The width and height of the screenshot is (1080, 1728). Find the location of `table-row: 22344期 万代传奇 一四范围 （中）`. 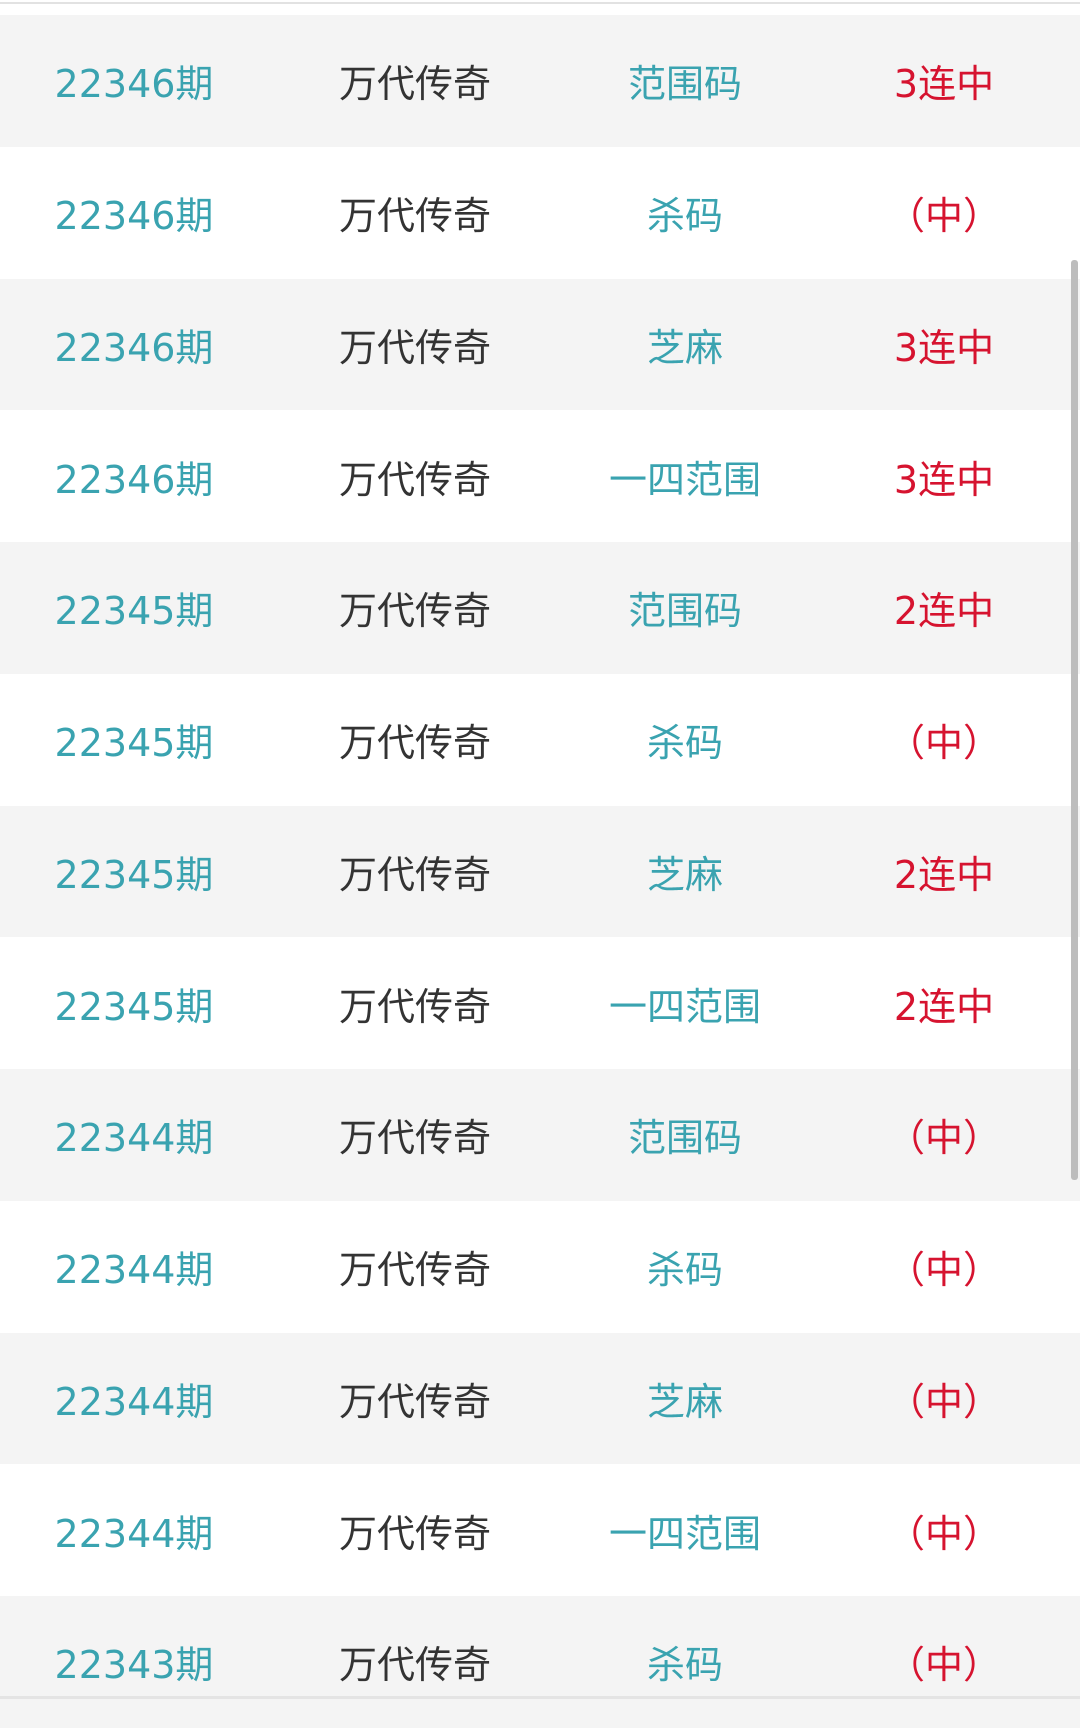

table-row: 22344期 万代传奇 一四范围 （中） is located at coordinates (540, 1530).